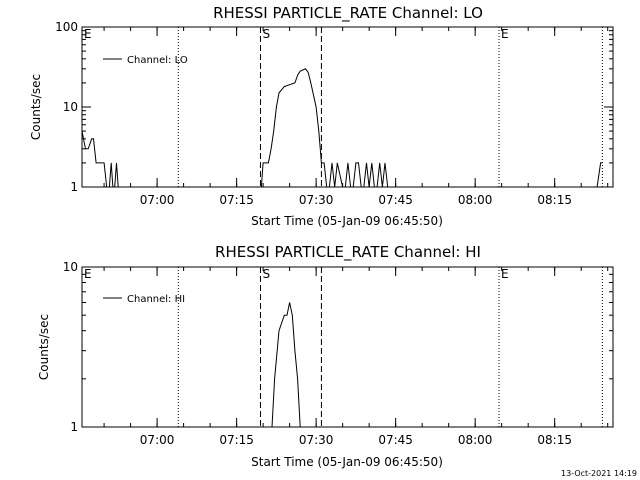  I want to click on chart-title: RHESSI PARTICLE_RATE Channel: HI, so click(348, 252).